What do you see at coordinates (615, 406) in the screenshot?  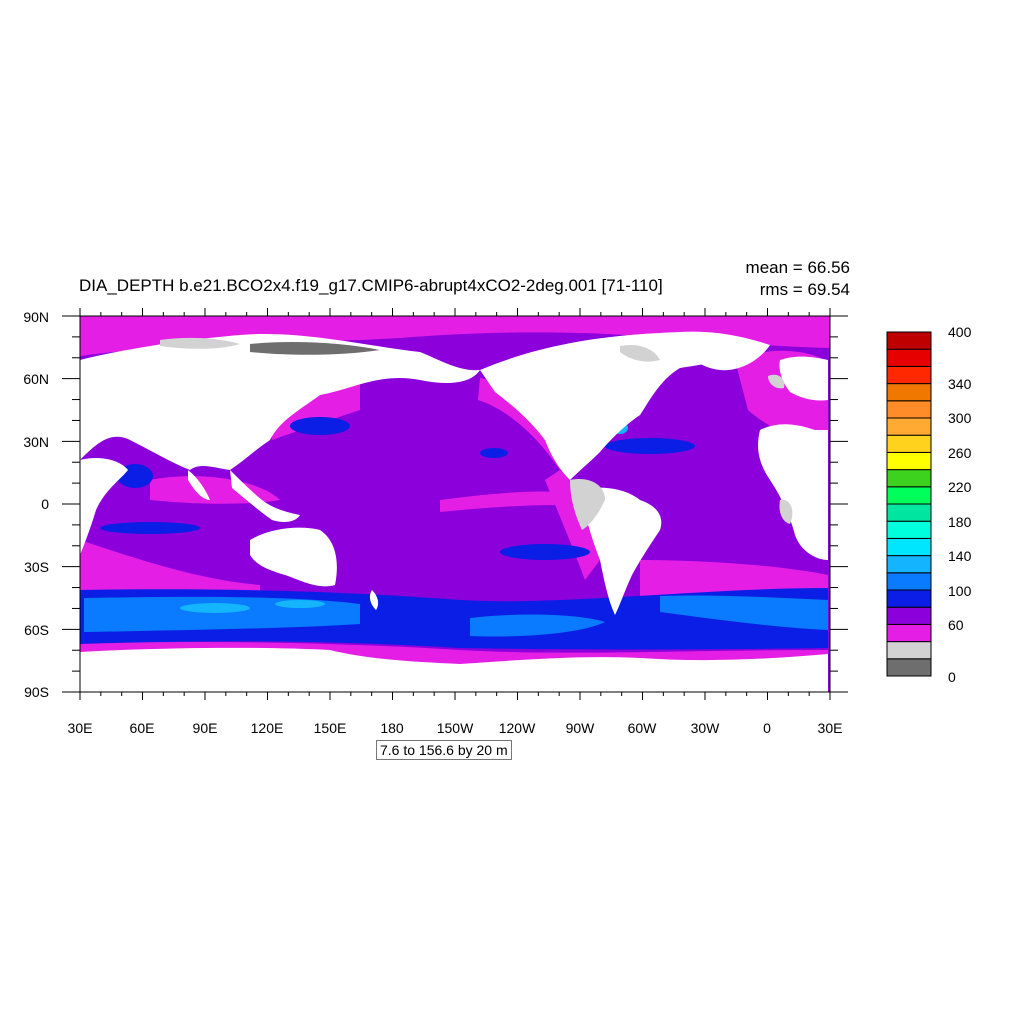 I see `north-america-land` at bounding box center [615, 406].